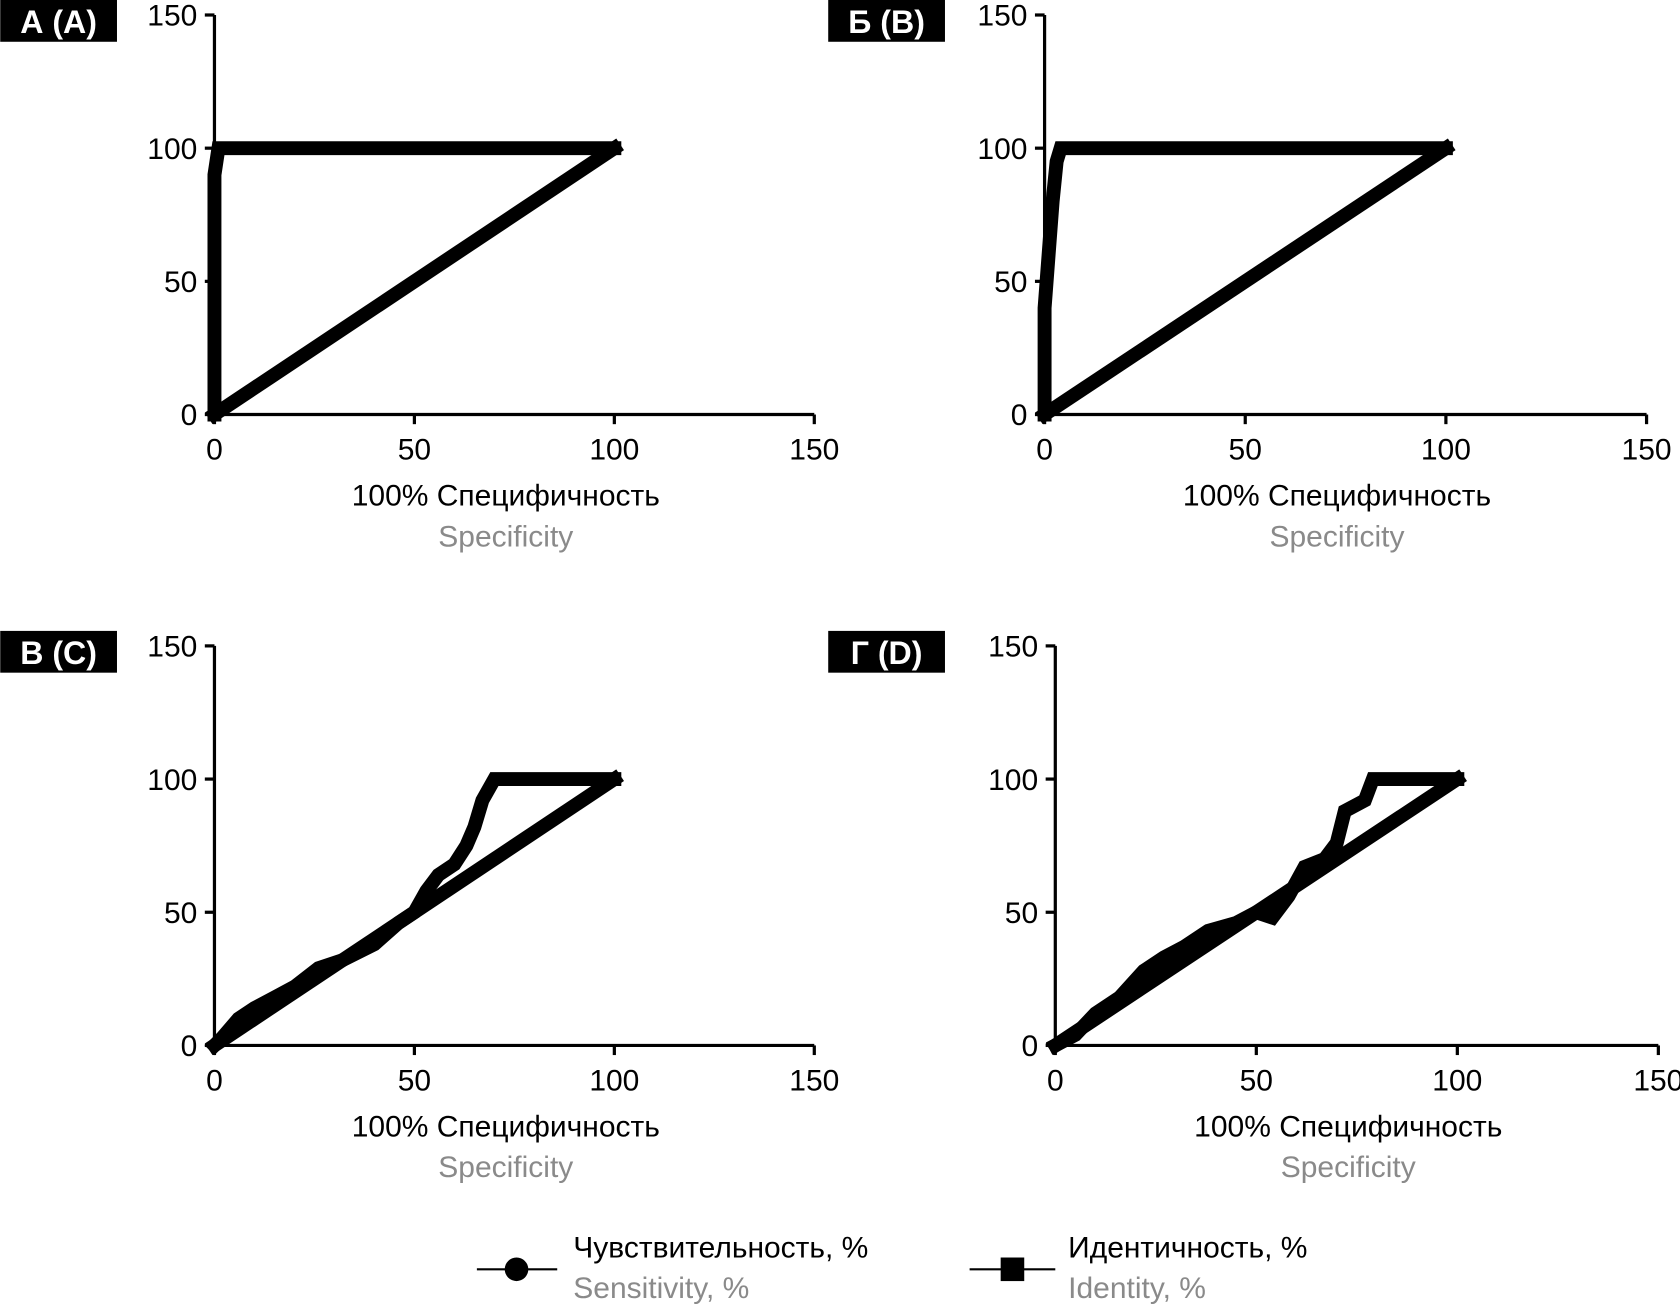  I want to click on panel-label: Г (D), so click(887, 653).